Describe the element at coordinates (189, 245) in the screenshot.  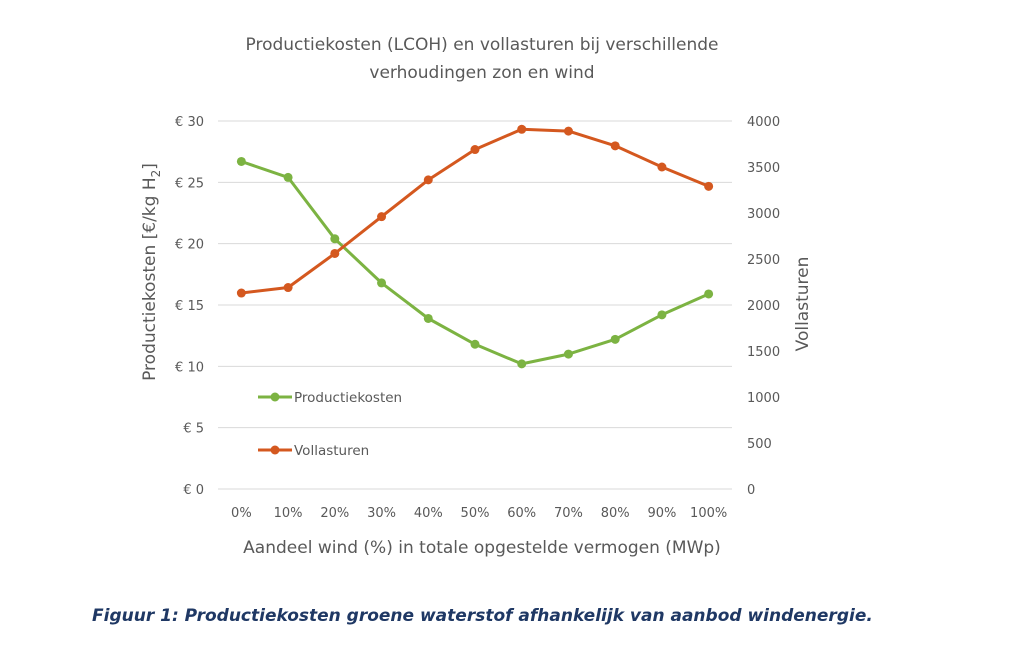
I see `y-left-tick-label: € 20` at that location.